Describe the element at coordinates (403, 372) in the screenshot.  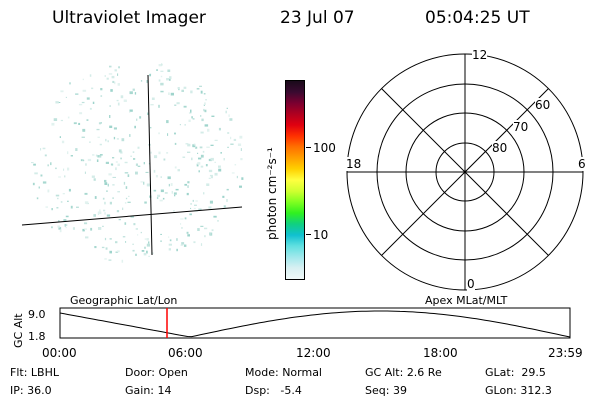
I see `info-gcalt: GC Alt: 2.6 Re` at that location.